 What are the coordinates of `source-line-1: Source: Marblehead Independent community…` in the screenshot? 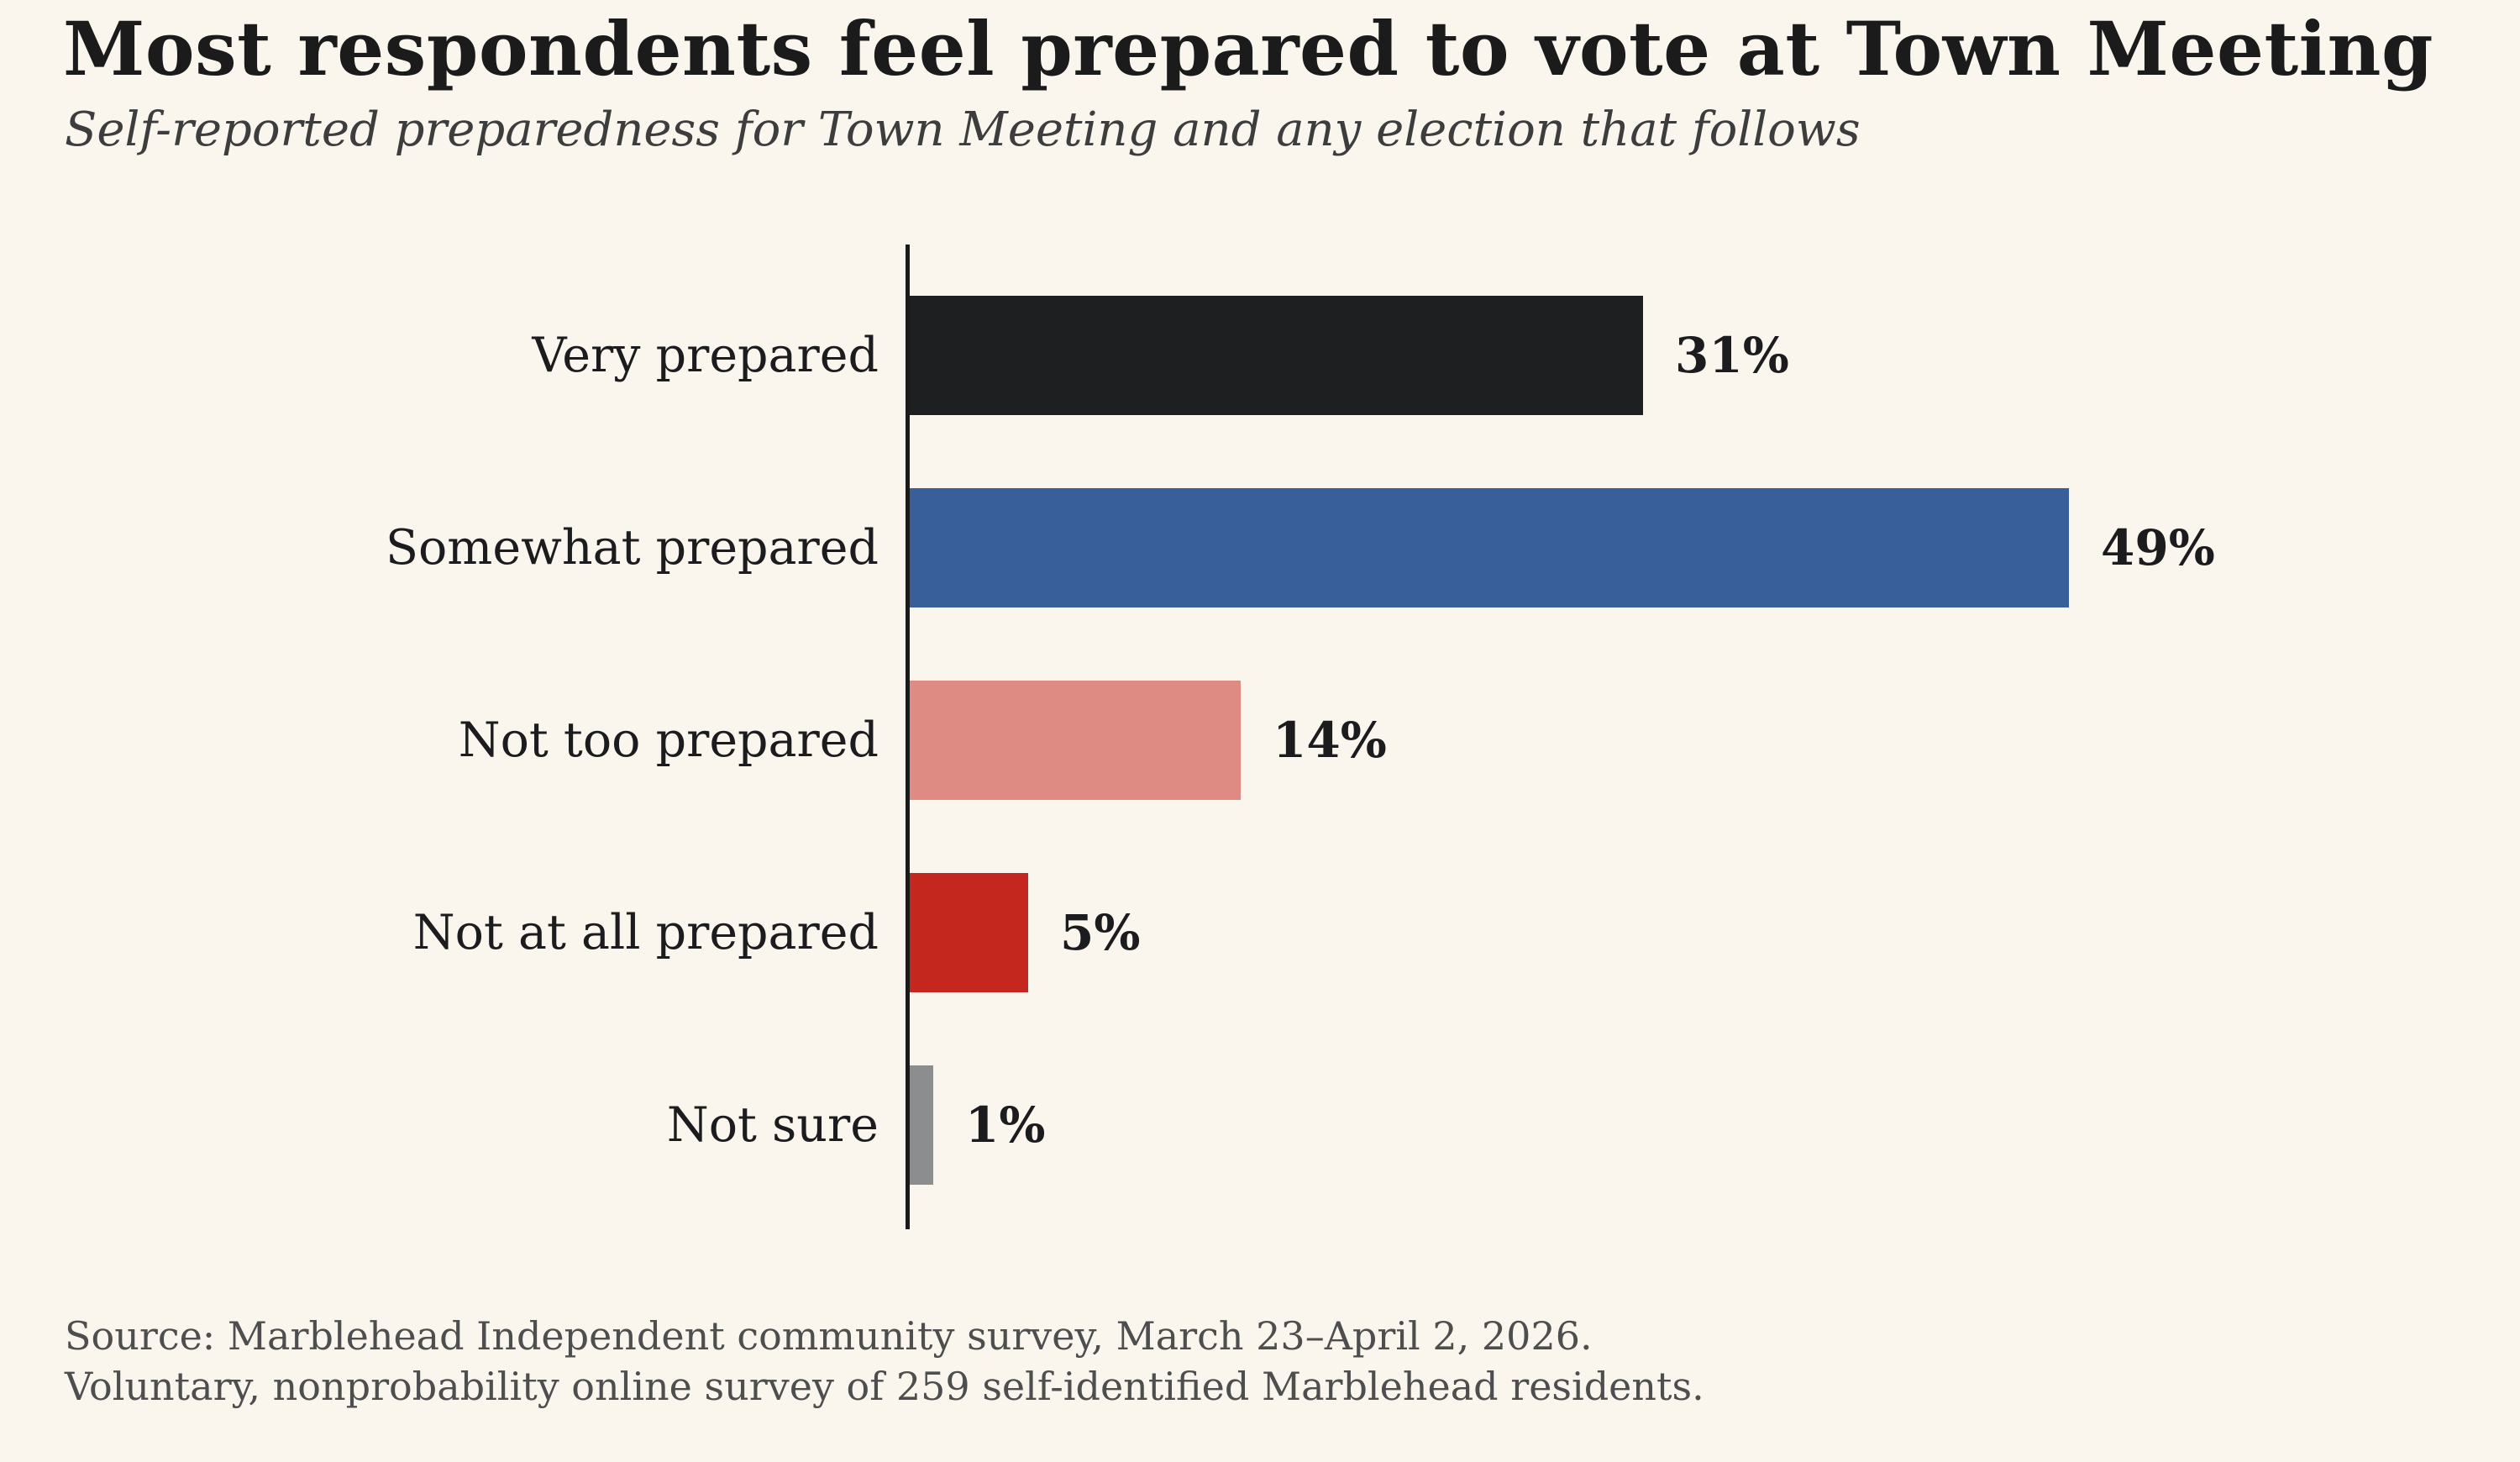 It's located at (829, 1336).